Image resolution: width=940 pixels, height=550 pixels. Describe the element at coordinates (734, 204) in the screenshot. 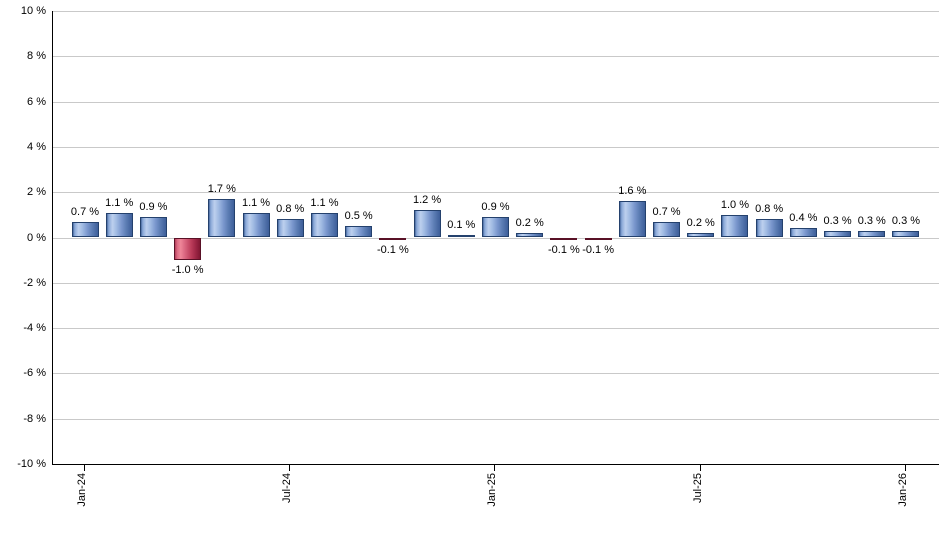

I see `bar-value-label: 1.0 %` at that location.